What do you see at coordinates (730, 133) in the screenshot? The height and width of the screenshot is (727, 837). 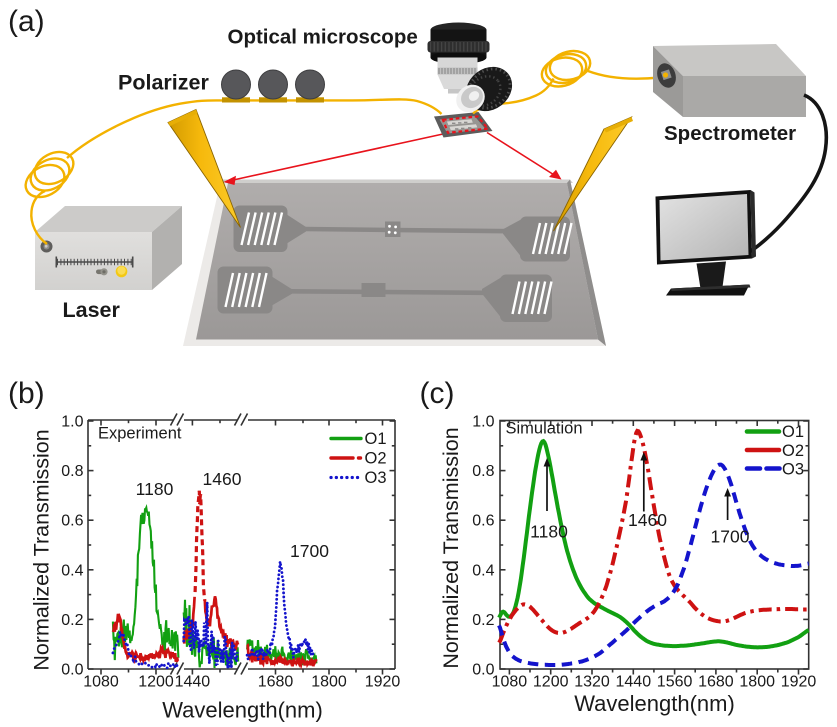 I see `svg-text: Spectrometer` at bounding box center [730, 133].